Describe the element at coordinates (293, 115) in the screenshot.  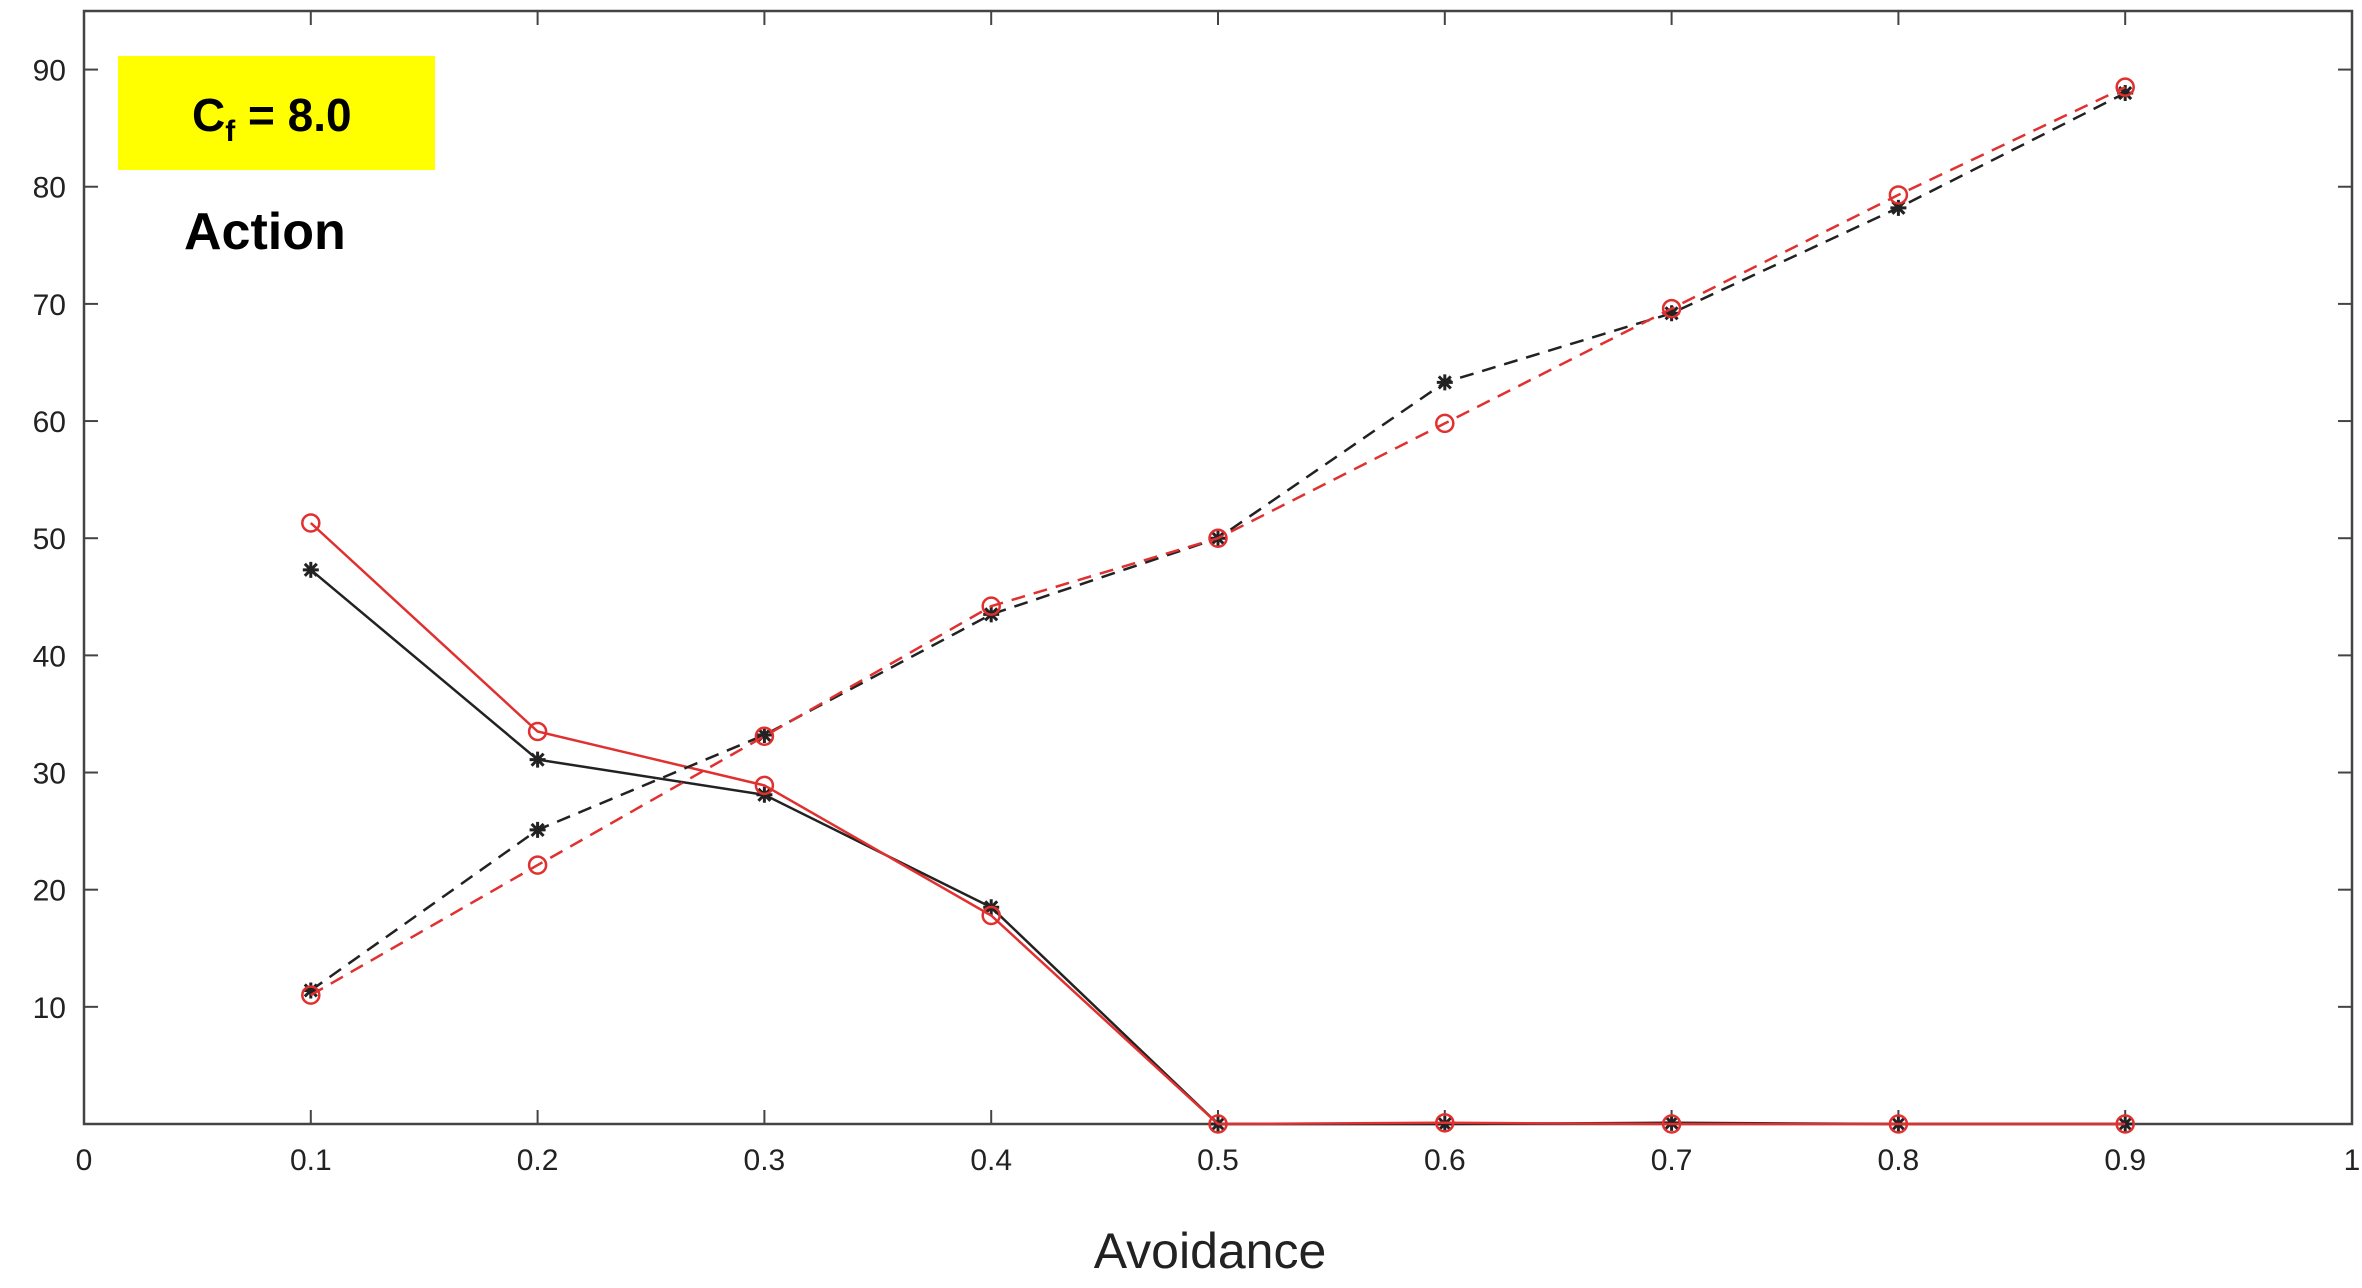
I see `parameter-value: = 8.0` at that location.